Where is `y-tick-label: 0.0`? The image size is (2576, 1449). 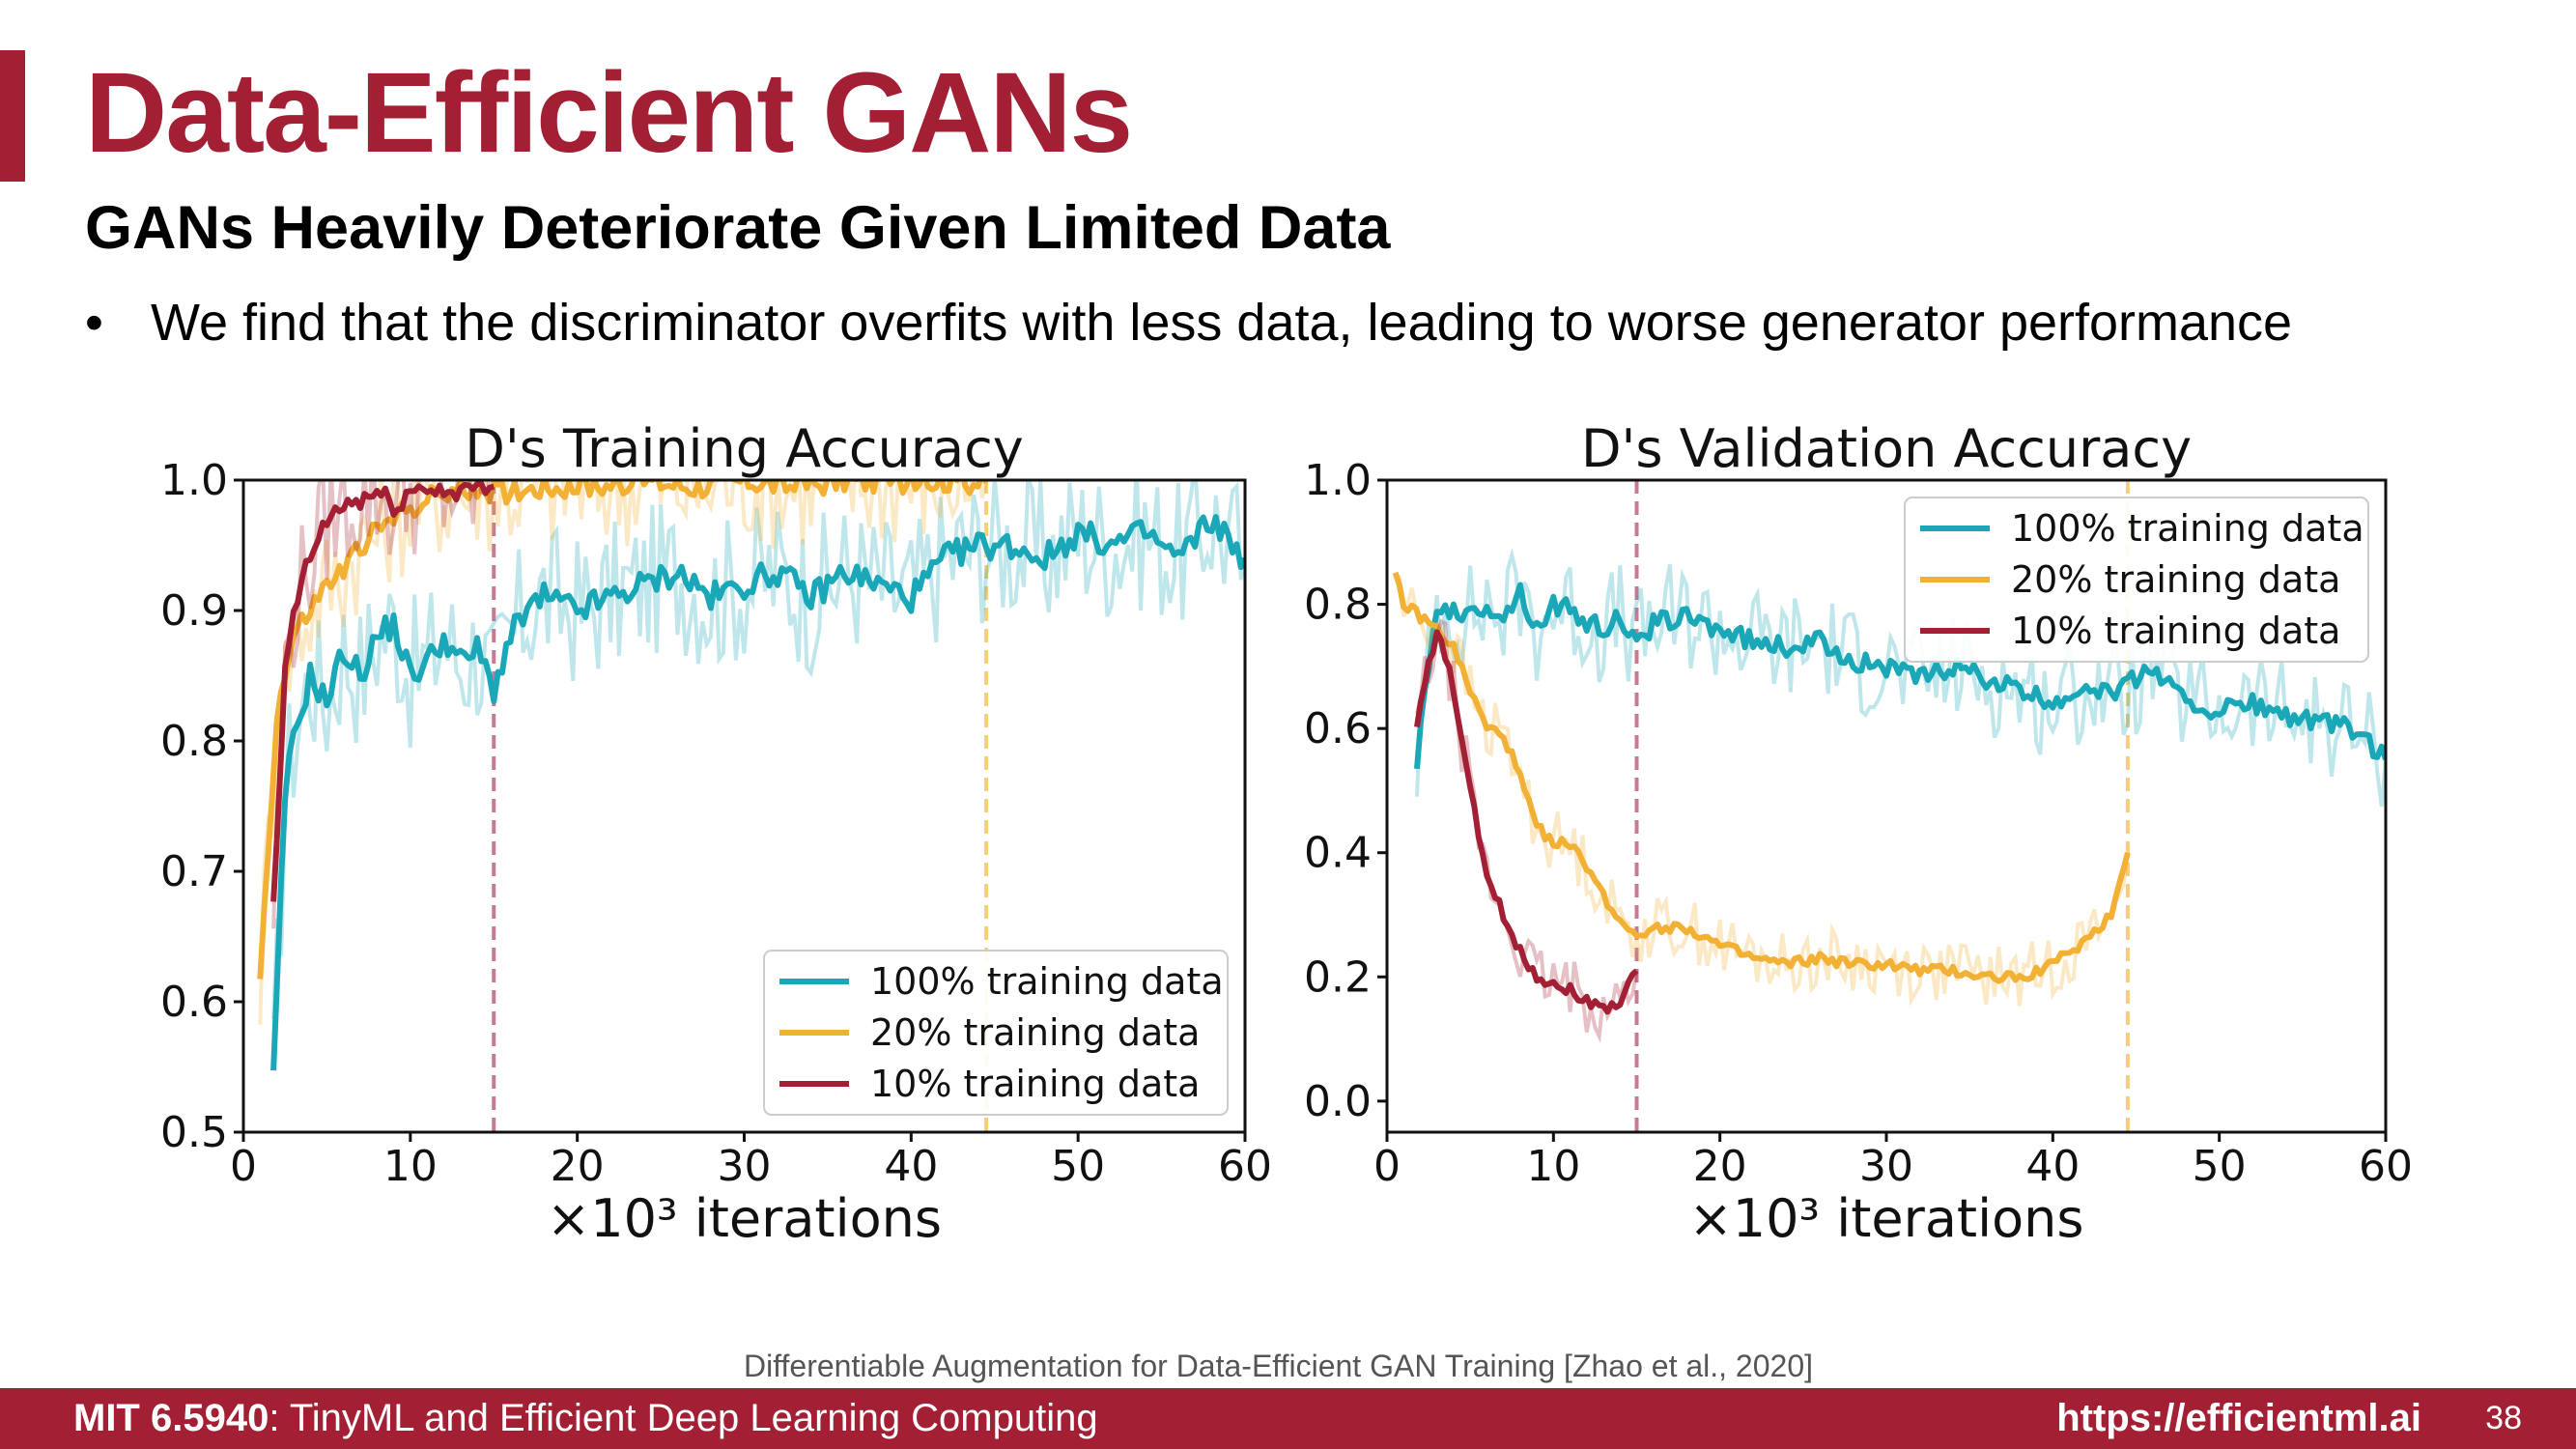 y-tick-label: 0.0 is located at coordinates (1338, 1101).